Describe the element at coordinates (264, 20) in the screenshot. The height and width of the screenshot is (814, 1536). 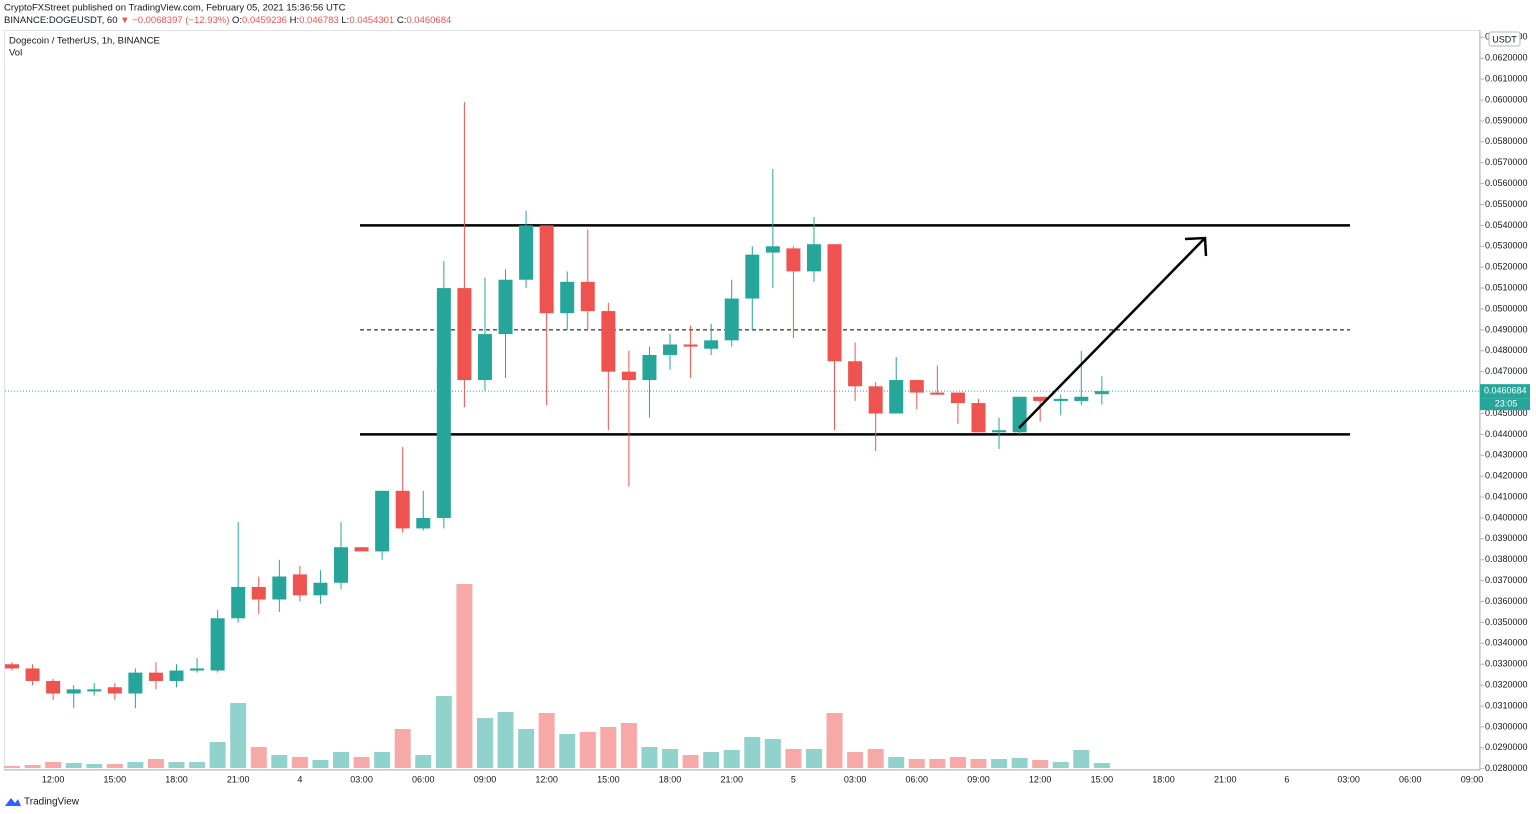
I see `ohlc-value: 0.0459236` at that location.